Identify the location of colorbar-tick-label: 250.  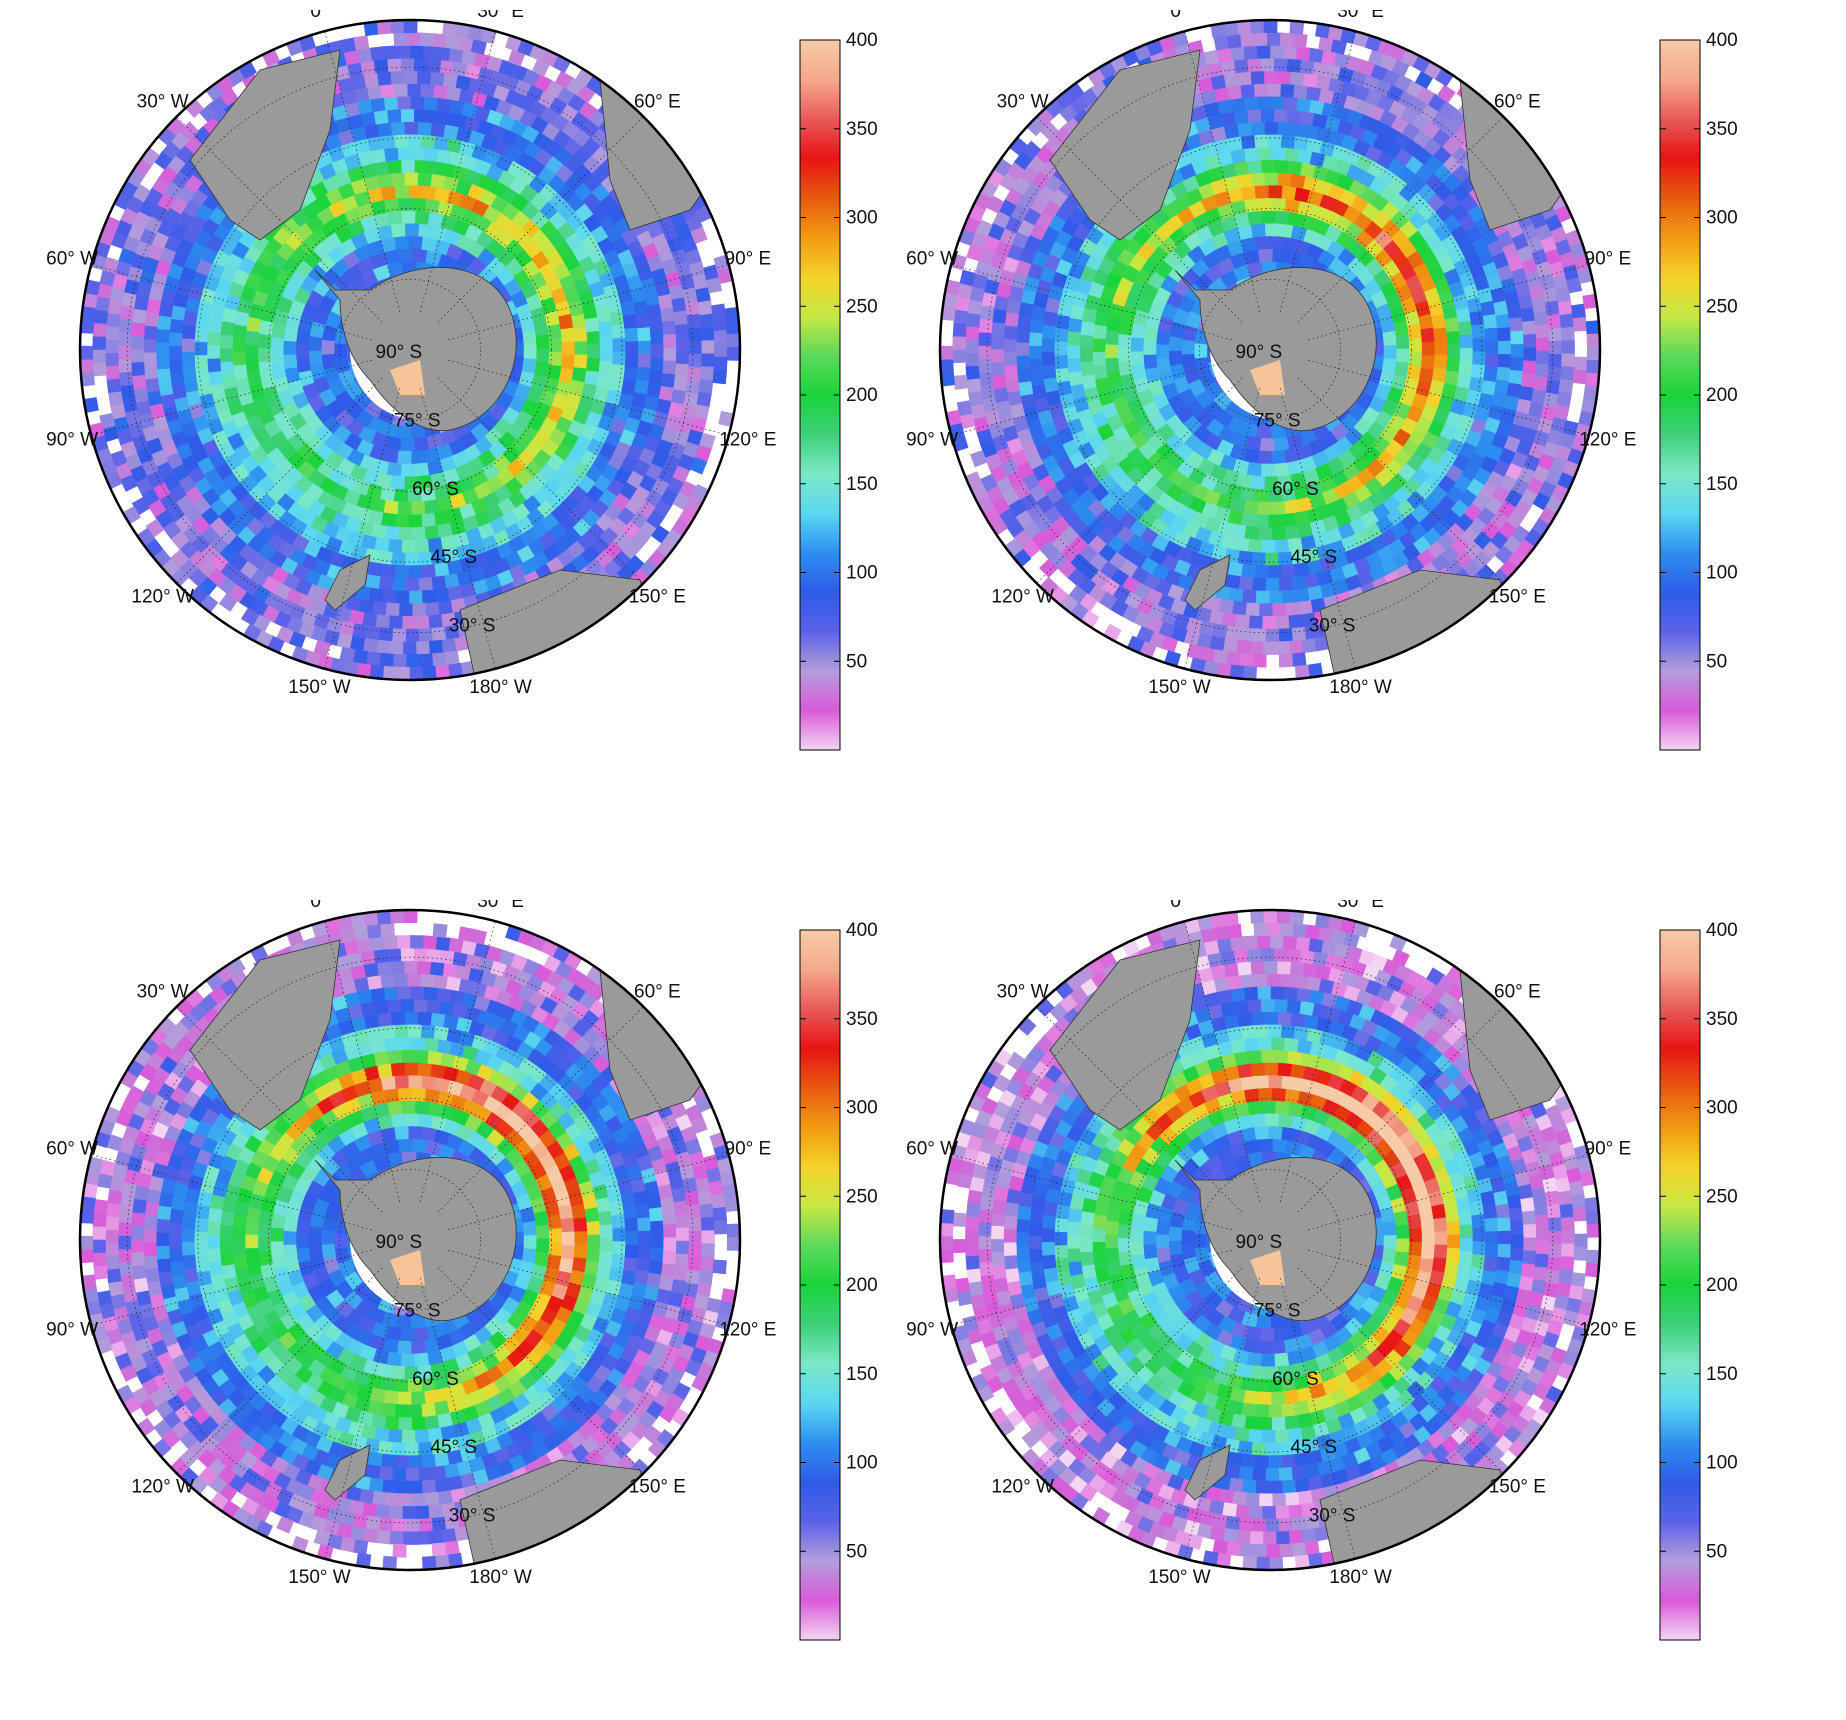
(1722, 306).